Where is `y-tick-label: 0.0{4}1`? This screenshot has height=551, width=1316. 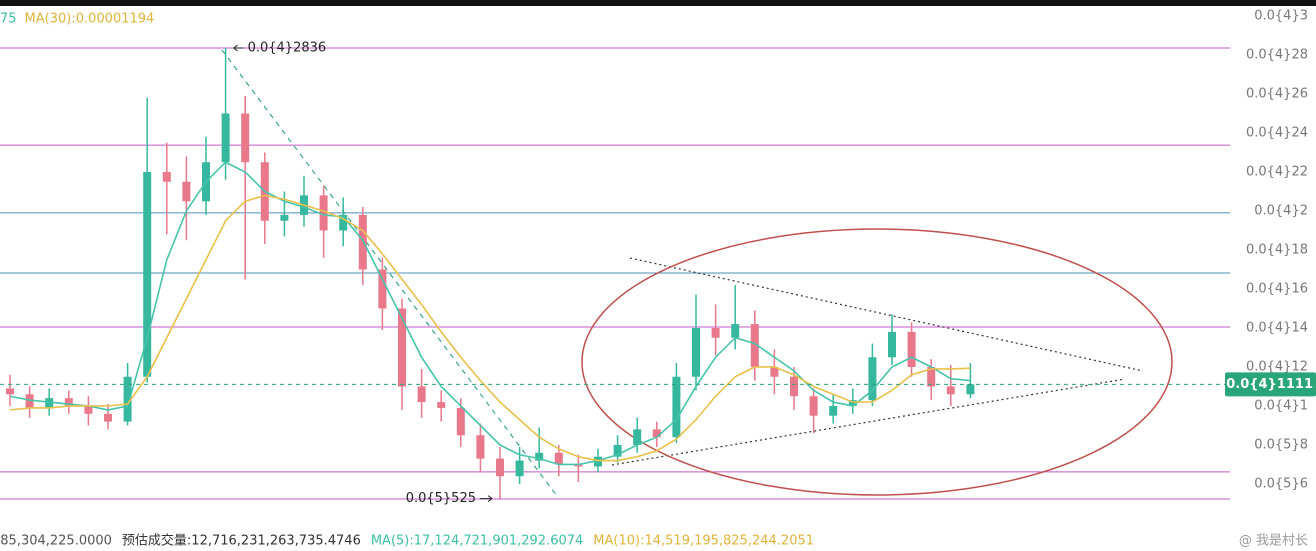 y-tick-label: 0.0{4}1 is located at coordinates (1281, 405).